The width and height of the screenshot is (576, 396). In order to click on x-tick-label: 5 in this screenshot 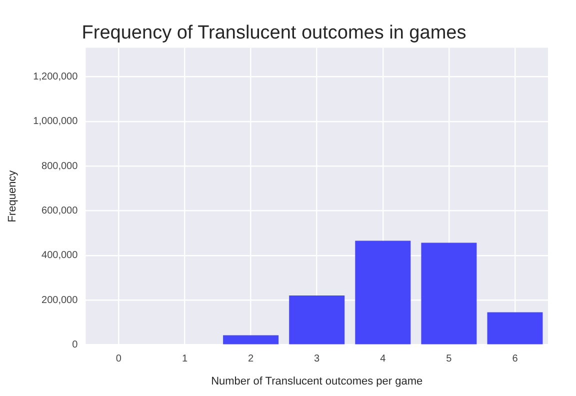, I will do `click(449, 359)`.